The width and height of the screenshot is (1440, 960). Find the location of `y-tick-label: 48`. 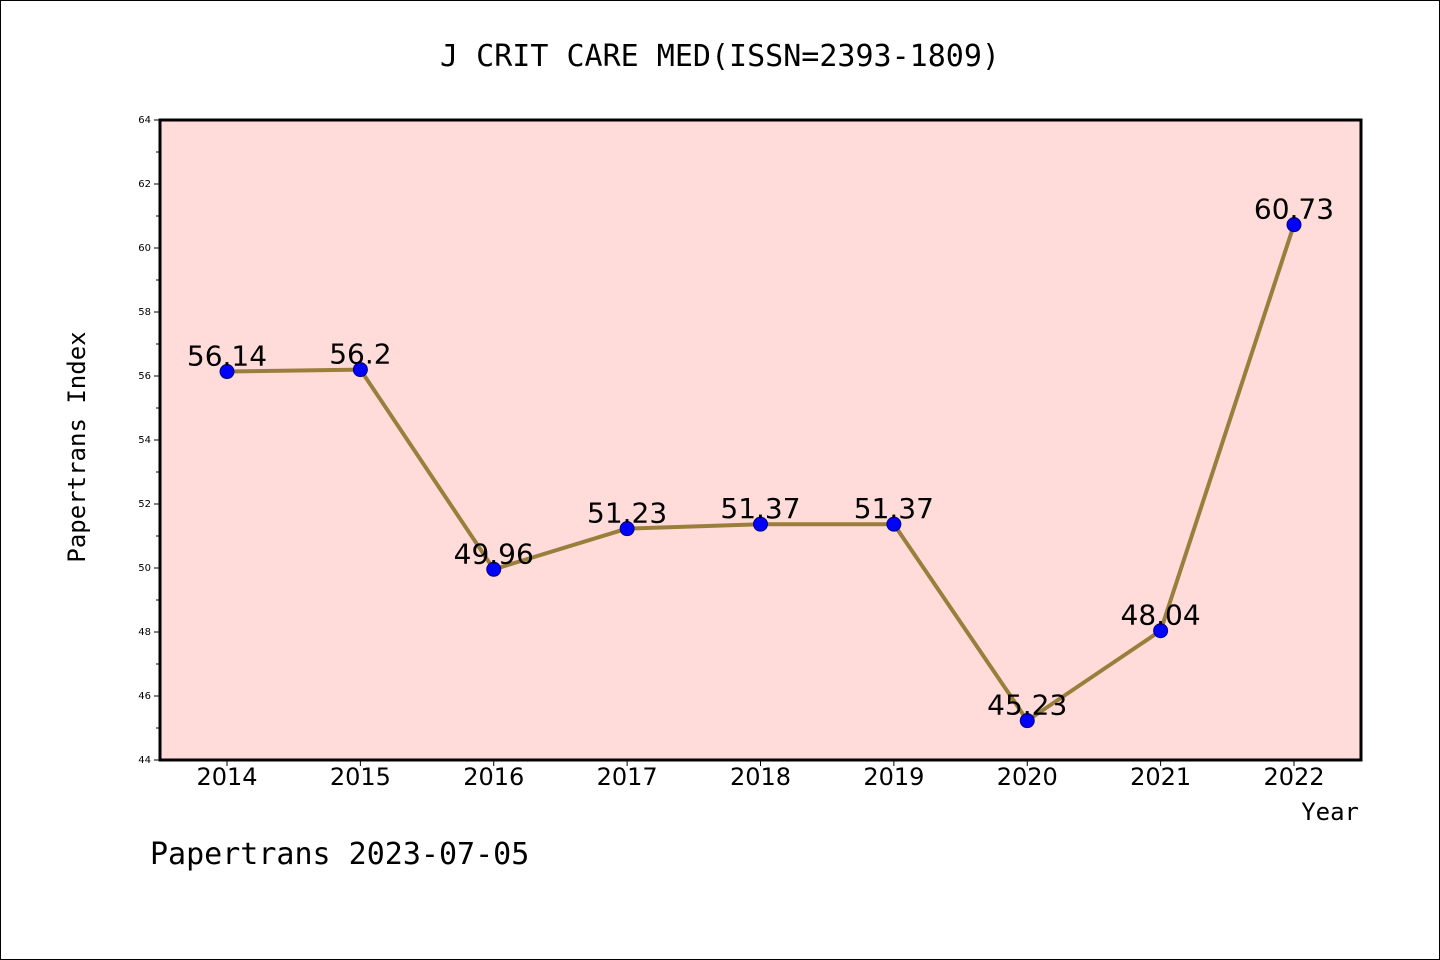

y-tick-label: 48 is located at coordinates (144, 632).